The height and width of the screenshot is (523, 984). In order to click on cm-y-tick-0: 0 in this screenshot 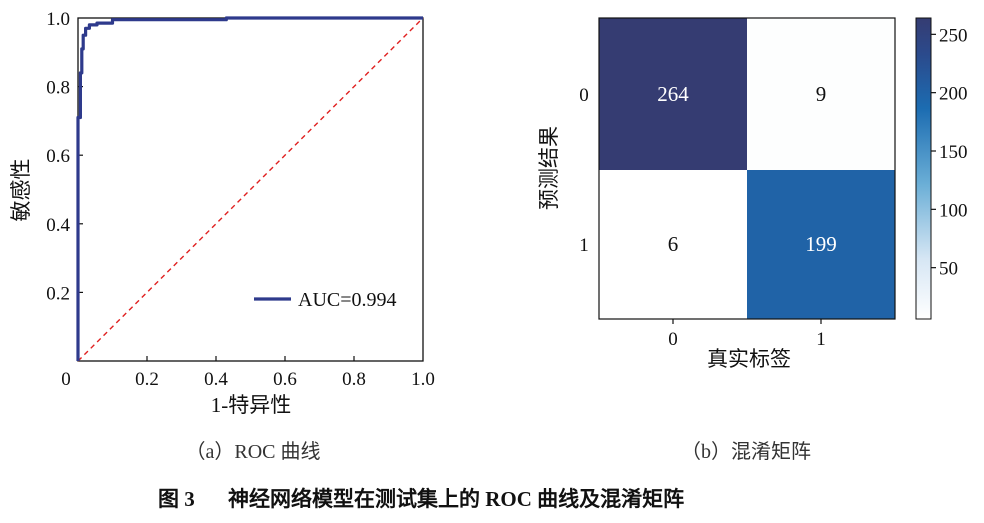, I will do `click(584, 95)`.